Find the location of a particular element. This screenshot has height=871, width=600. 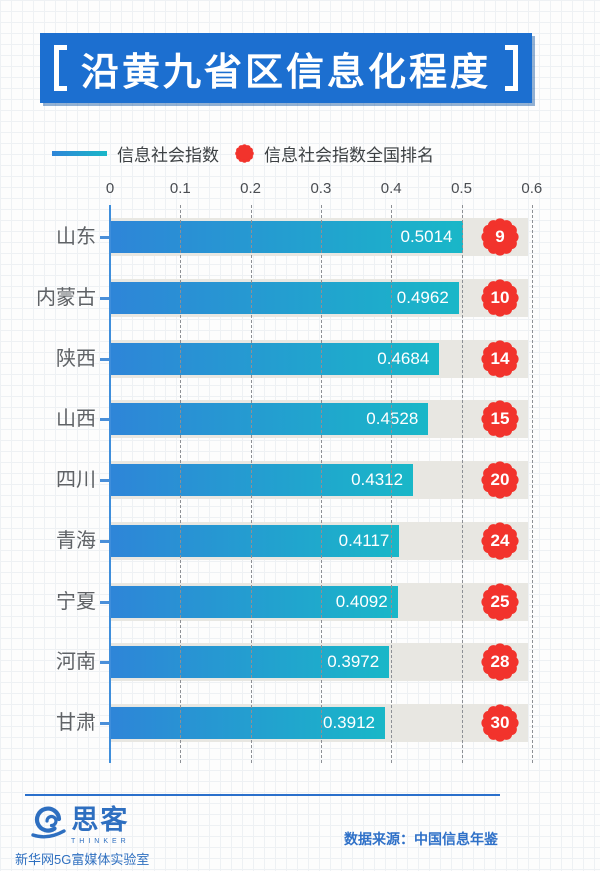

bar-track: 0.3972 28 is located at coordinates (319, 662).